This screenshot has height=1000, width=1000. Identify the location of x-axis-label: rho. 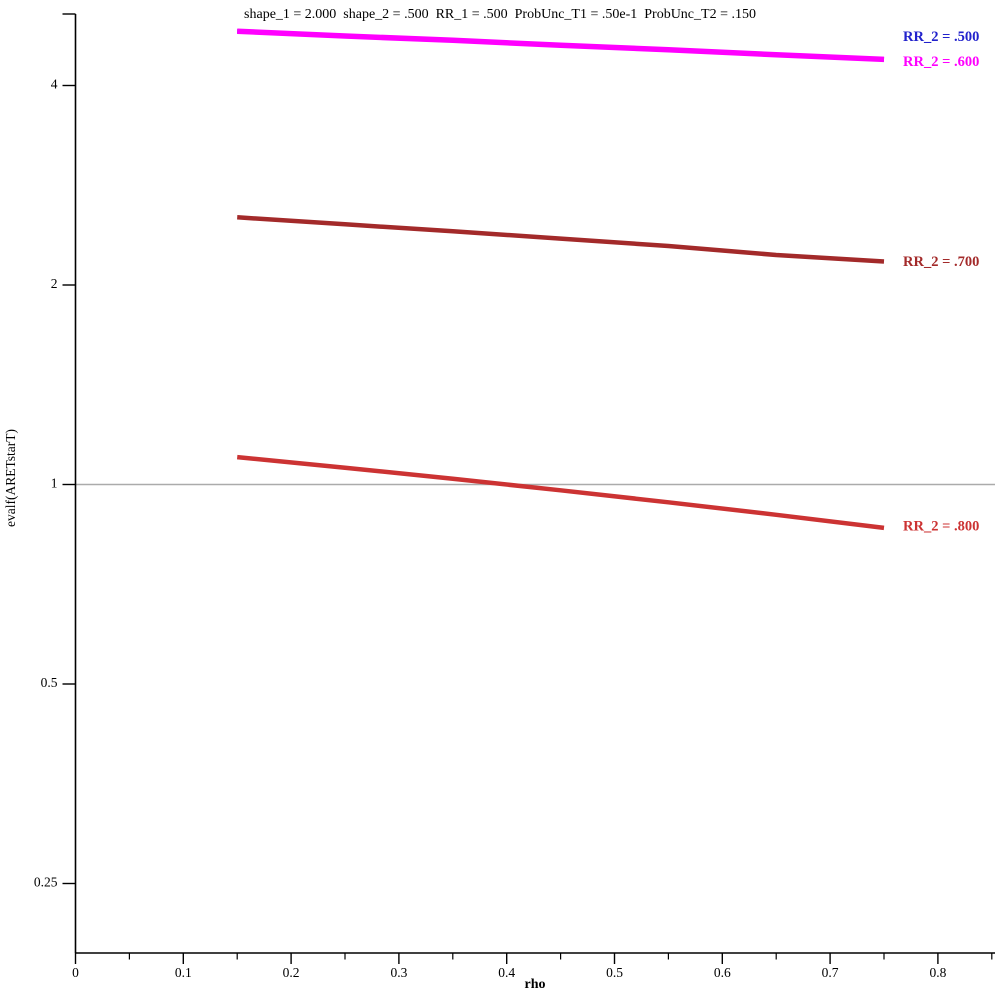
(535, 984).